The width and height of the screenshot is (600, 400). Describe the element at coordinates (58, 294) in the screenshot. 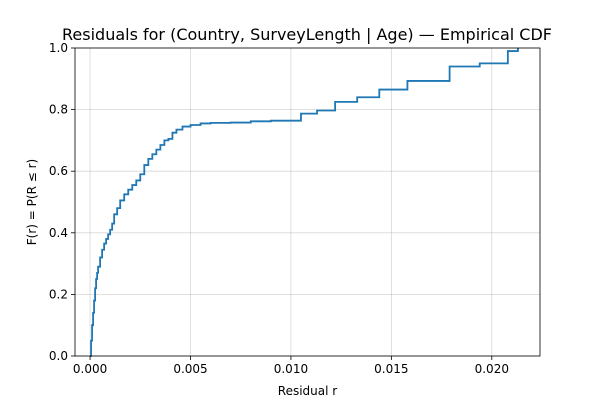

I see `y-tick-label: 0.2` at that location.